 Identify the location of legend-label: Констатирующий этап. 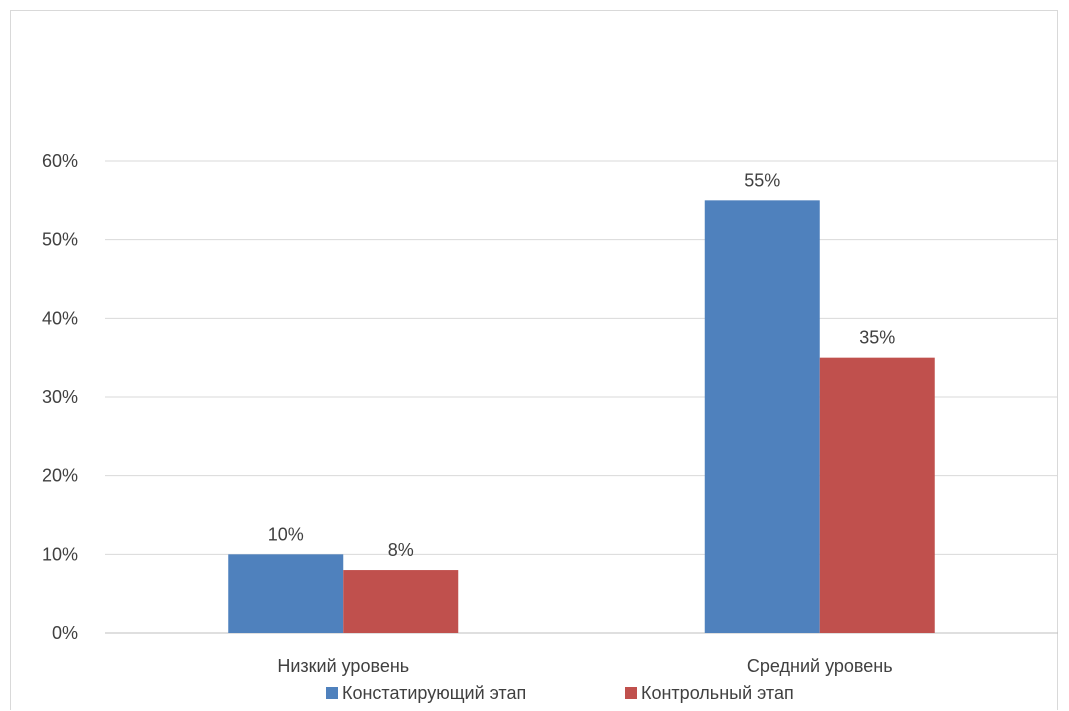
(434, 693).